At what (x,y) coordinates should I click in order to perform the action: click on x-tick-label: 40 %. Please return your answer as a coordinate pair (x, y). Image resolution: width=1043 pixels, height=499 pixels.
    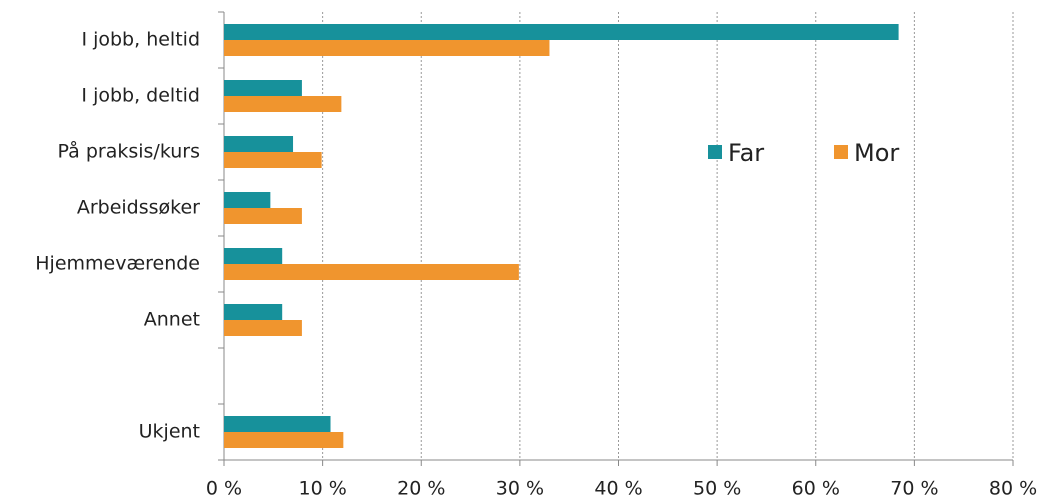
    Looking at the image, I should click on (618, 488).